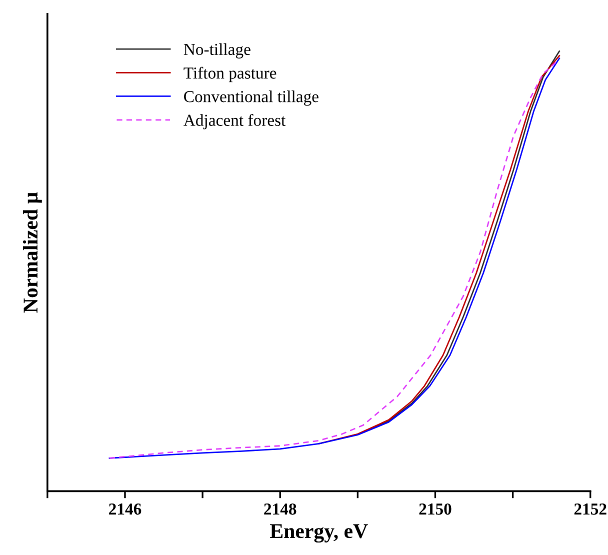  I want to click on y-axis-title: Normalized μ, so click(32, 252).